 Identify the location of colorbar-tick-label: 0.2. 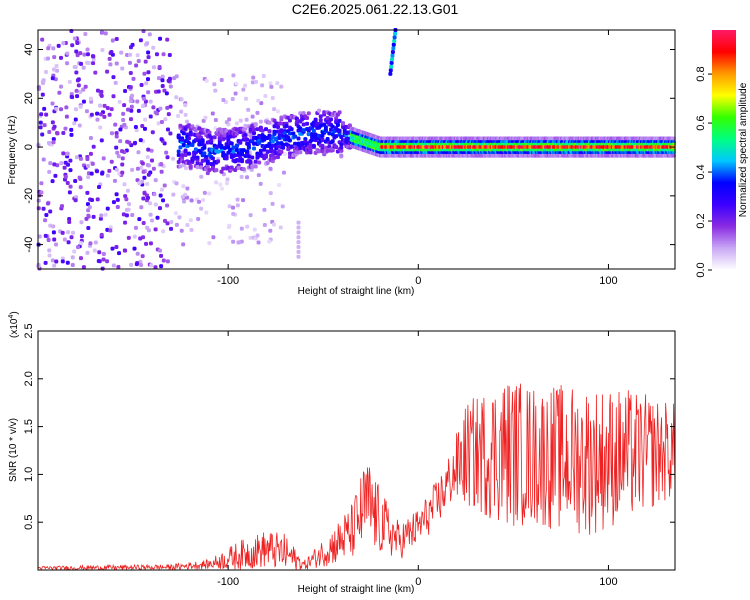
(701, 220).